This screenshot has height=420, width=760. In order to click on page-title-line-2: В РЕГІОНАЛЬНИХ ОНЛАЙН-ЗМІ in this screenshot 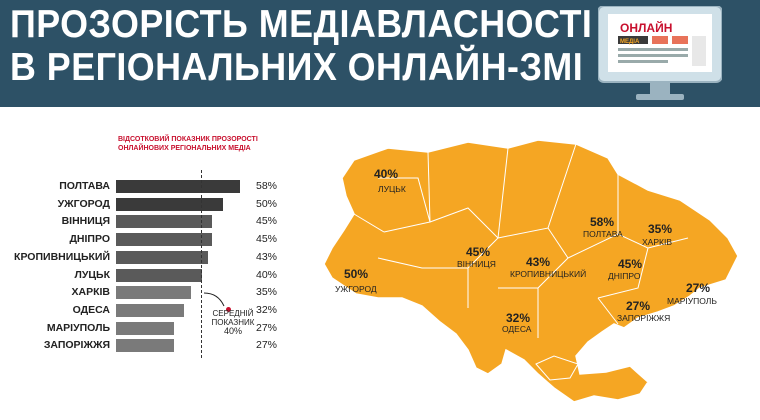, I will do `click(297, 67)`.